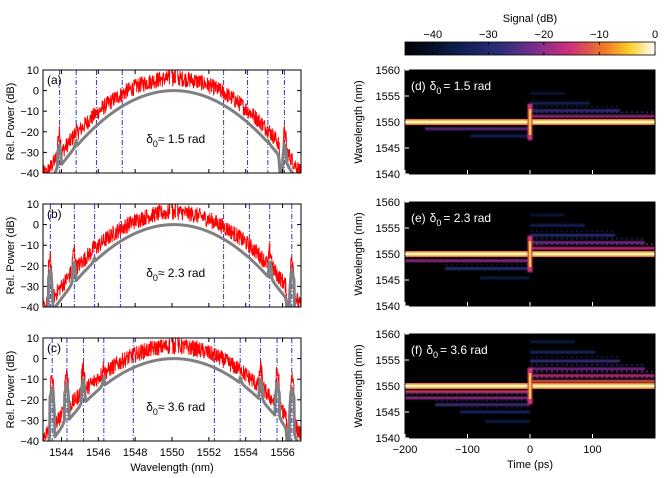 This screenshot has width=664, height=478. Describe the element at coordinates (54, 214) in the screenshot. I see `panel-label: (b)` at that location.